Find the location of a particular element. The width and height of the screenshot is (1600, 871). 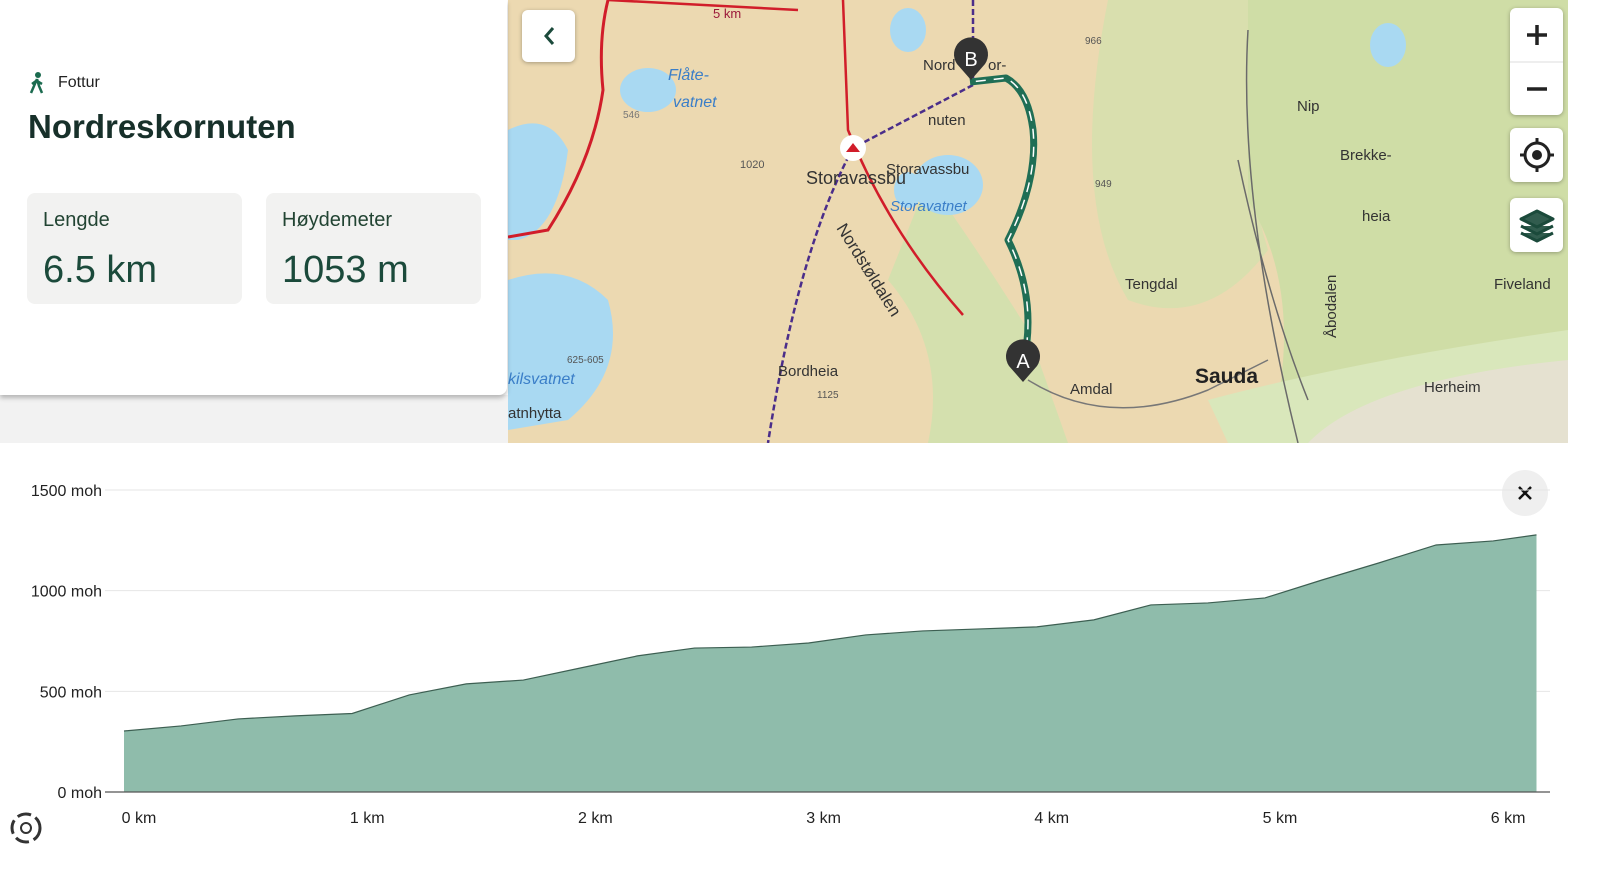

y-tick-label: 500 moh is located at coordinates (71, 692).